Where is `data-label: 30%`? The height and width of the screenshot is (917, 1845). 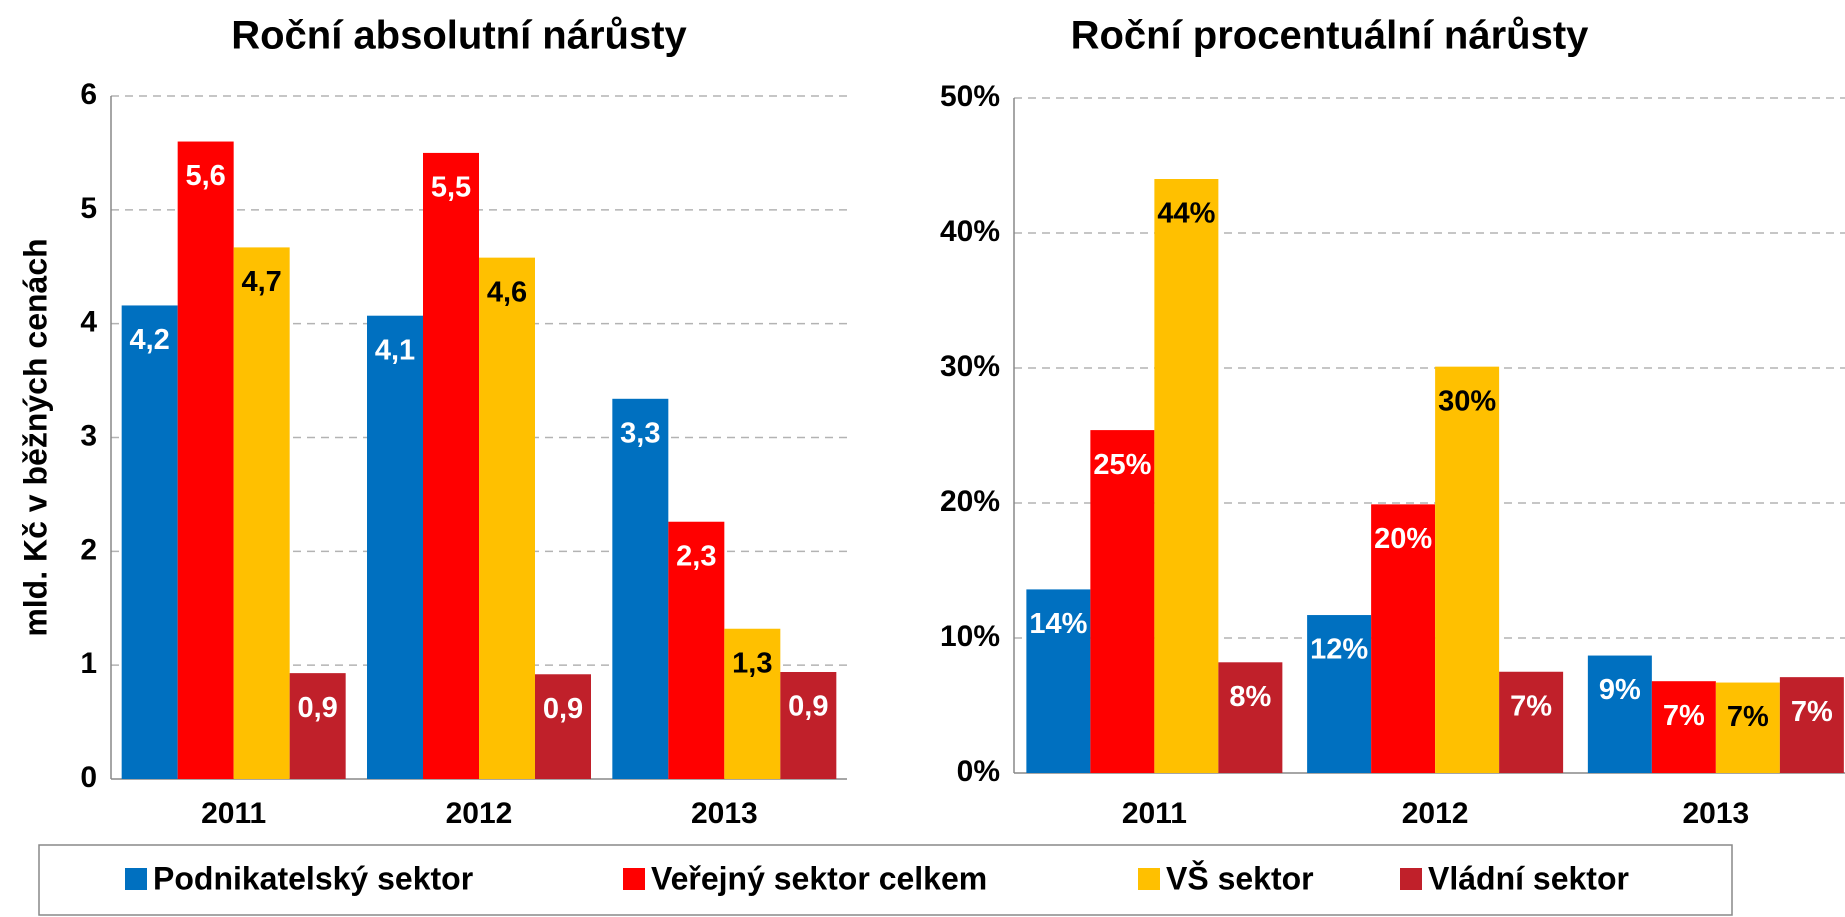
data-label: 30% is located at coordinates (1467, 401).